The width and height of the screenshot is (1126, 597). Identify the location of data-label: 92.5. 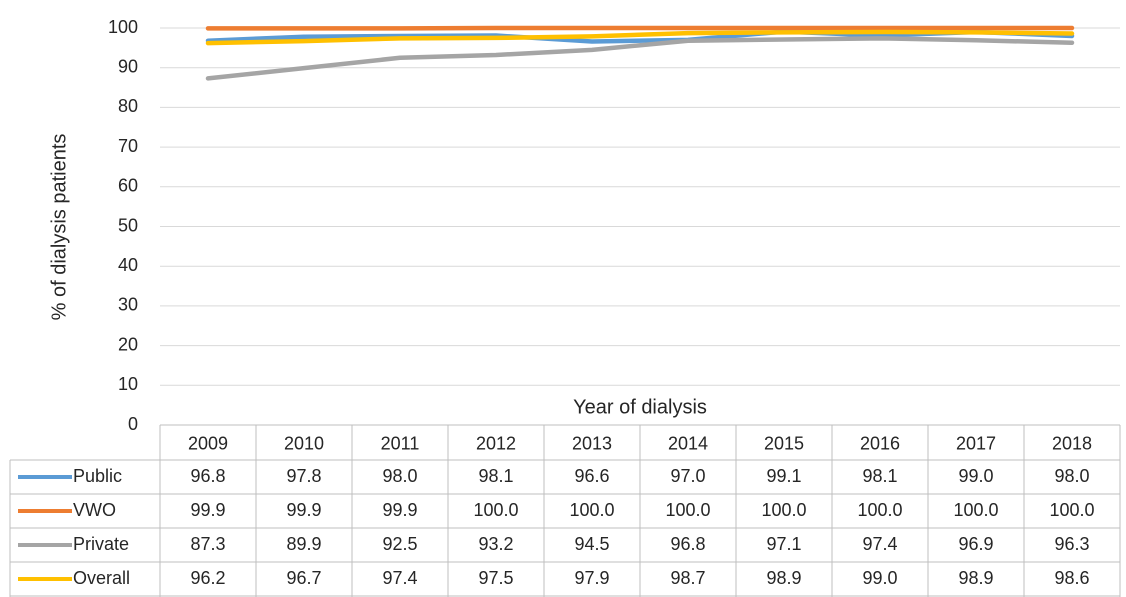
(399, 544).